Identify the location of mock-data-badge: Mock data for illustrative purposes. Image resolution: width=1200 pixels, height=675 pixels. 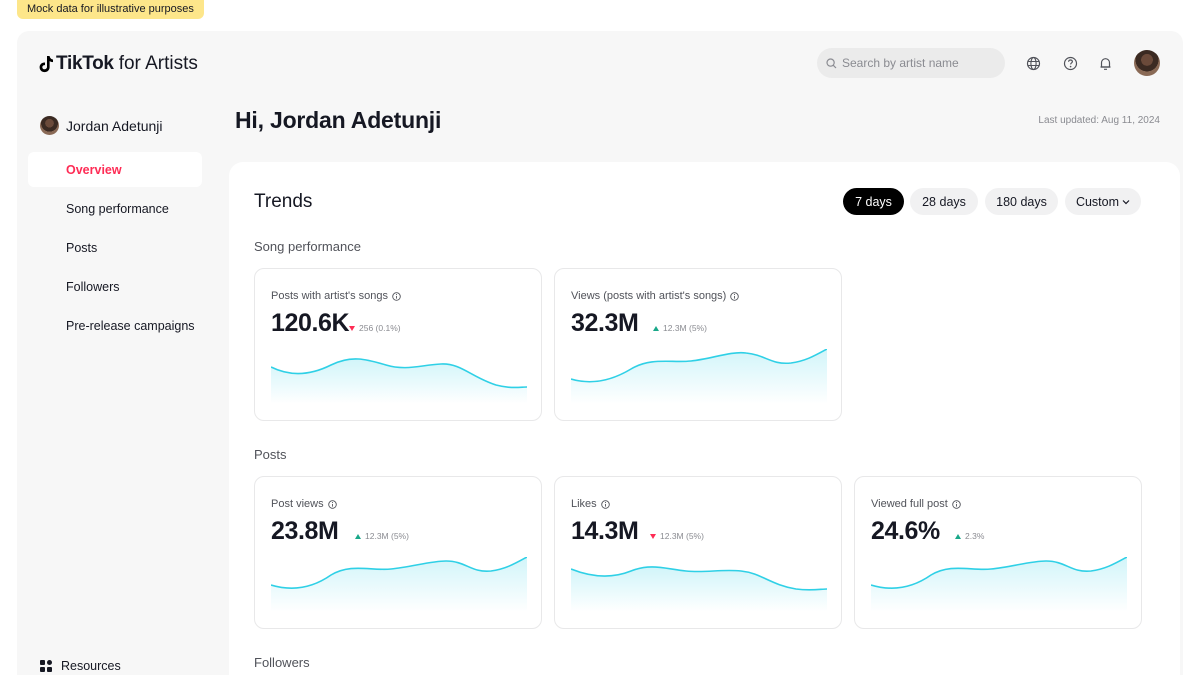
(110, 9).